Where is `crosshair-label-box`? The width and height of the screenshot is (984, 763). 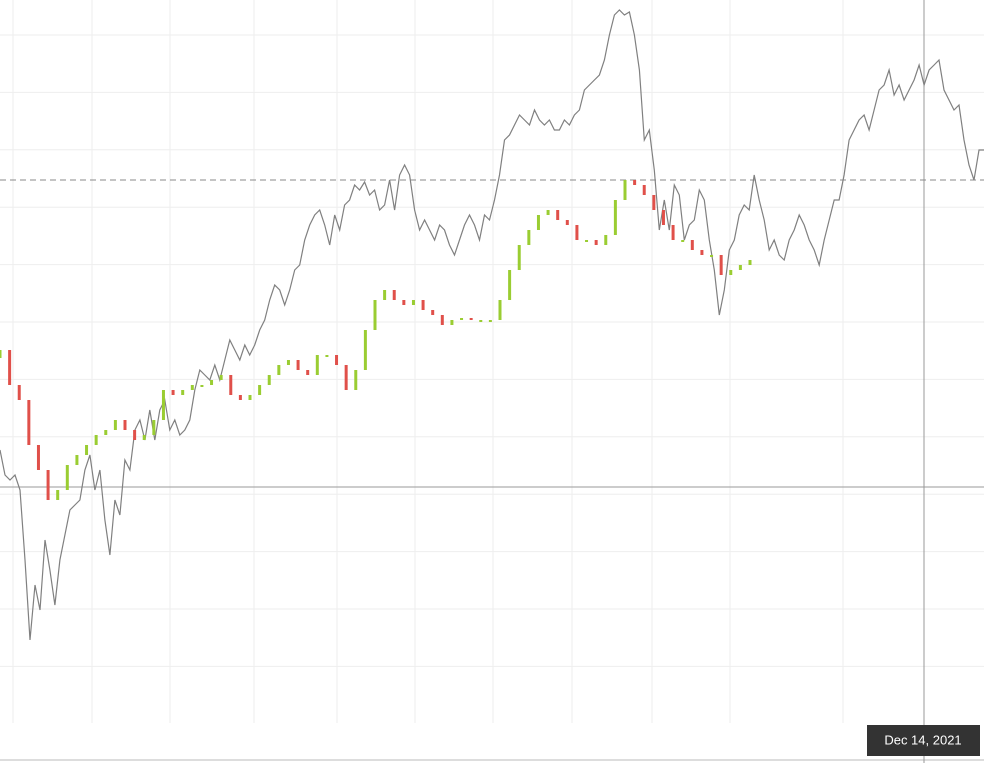 crosshair-label-box is located at coordinates (923, 740).